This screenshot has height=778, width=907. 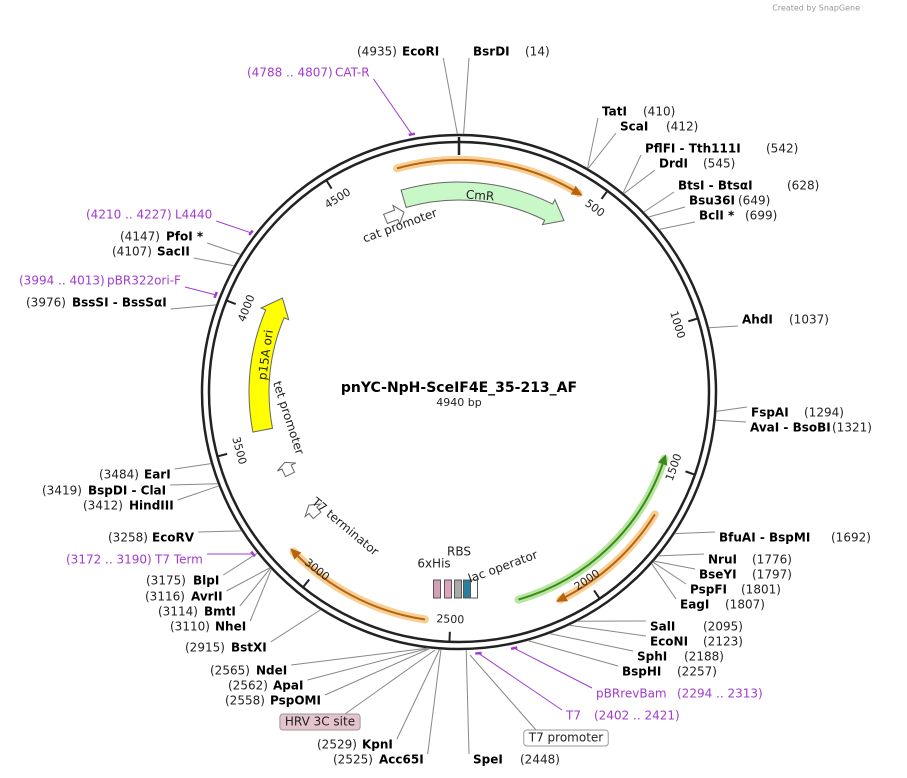 I want to click on enzyme-site: (3110), so click(x=190, y=627).